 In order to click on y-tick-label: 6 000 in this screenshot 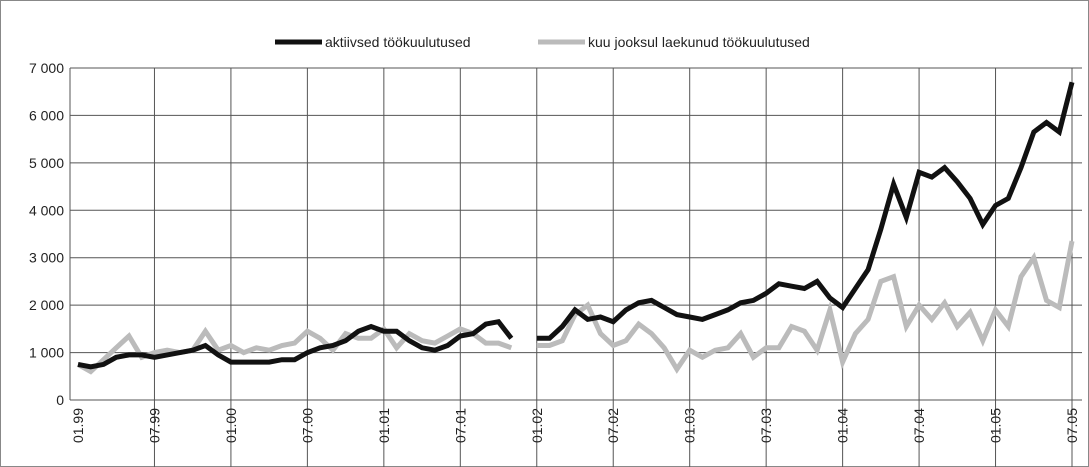, I will do `click(46, 115)`.